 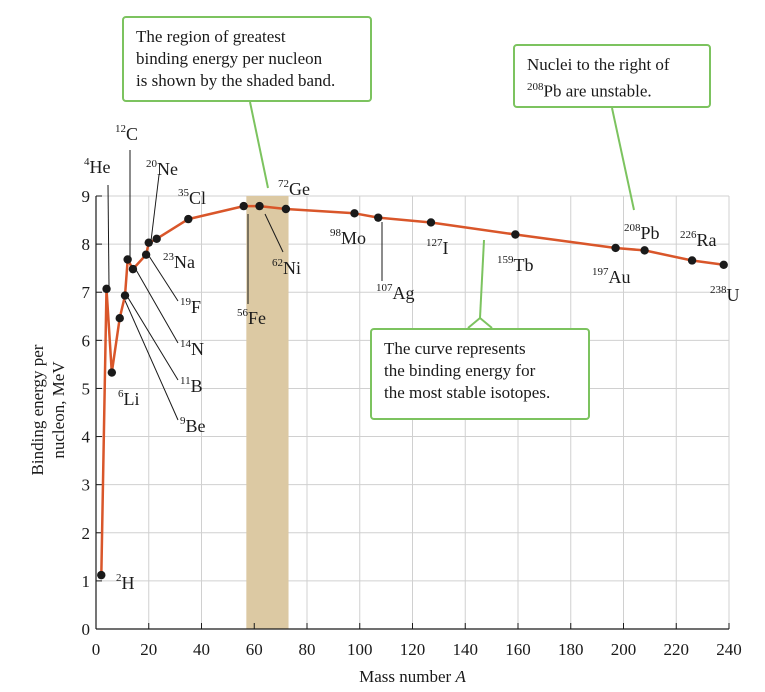 I want to click on data-point-11B, so click(x=125, y=295).